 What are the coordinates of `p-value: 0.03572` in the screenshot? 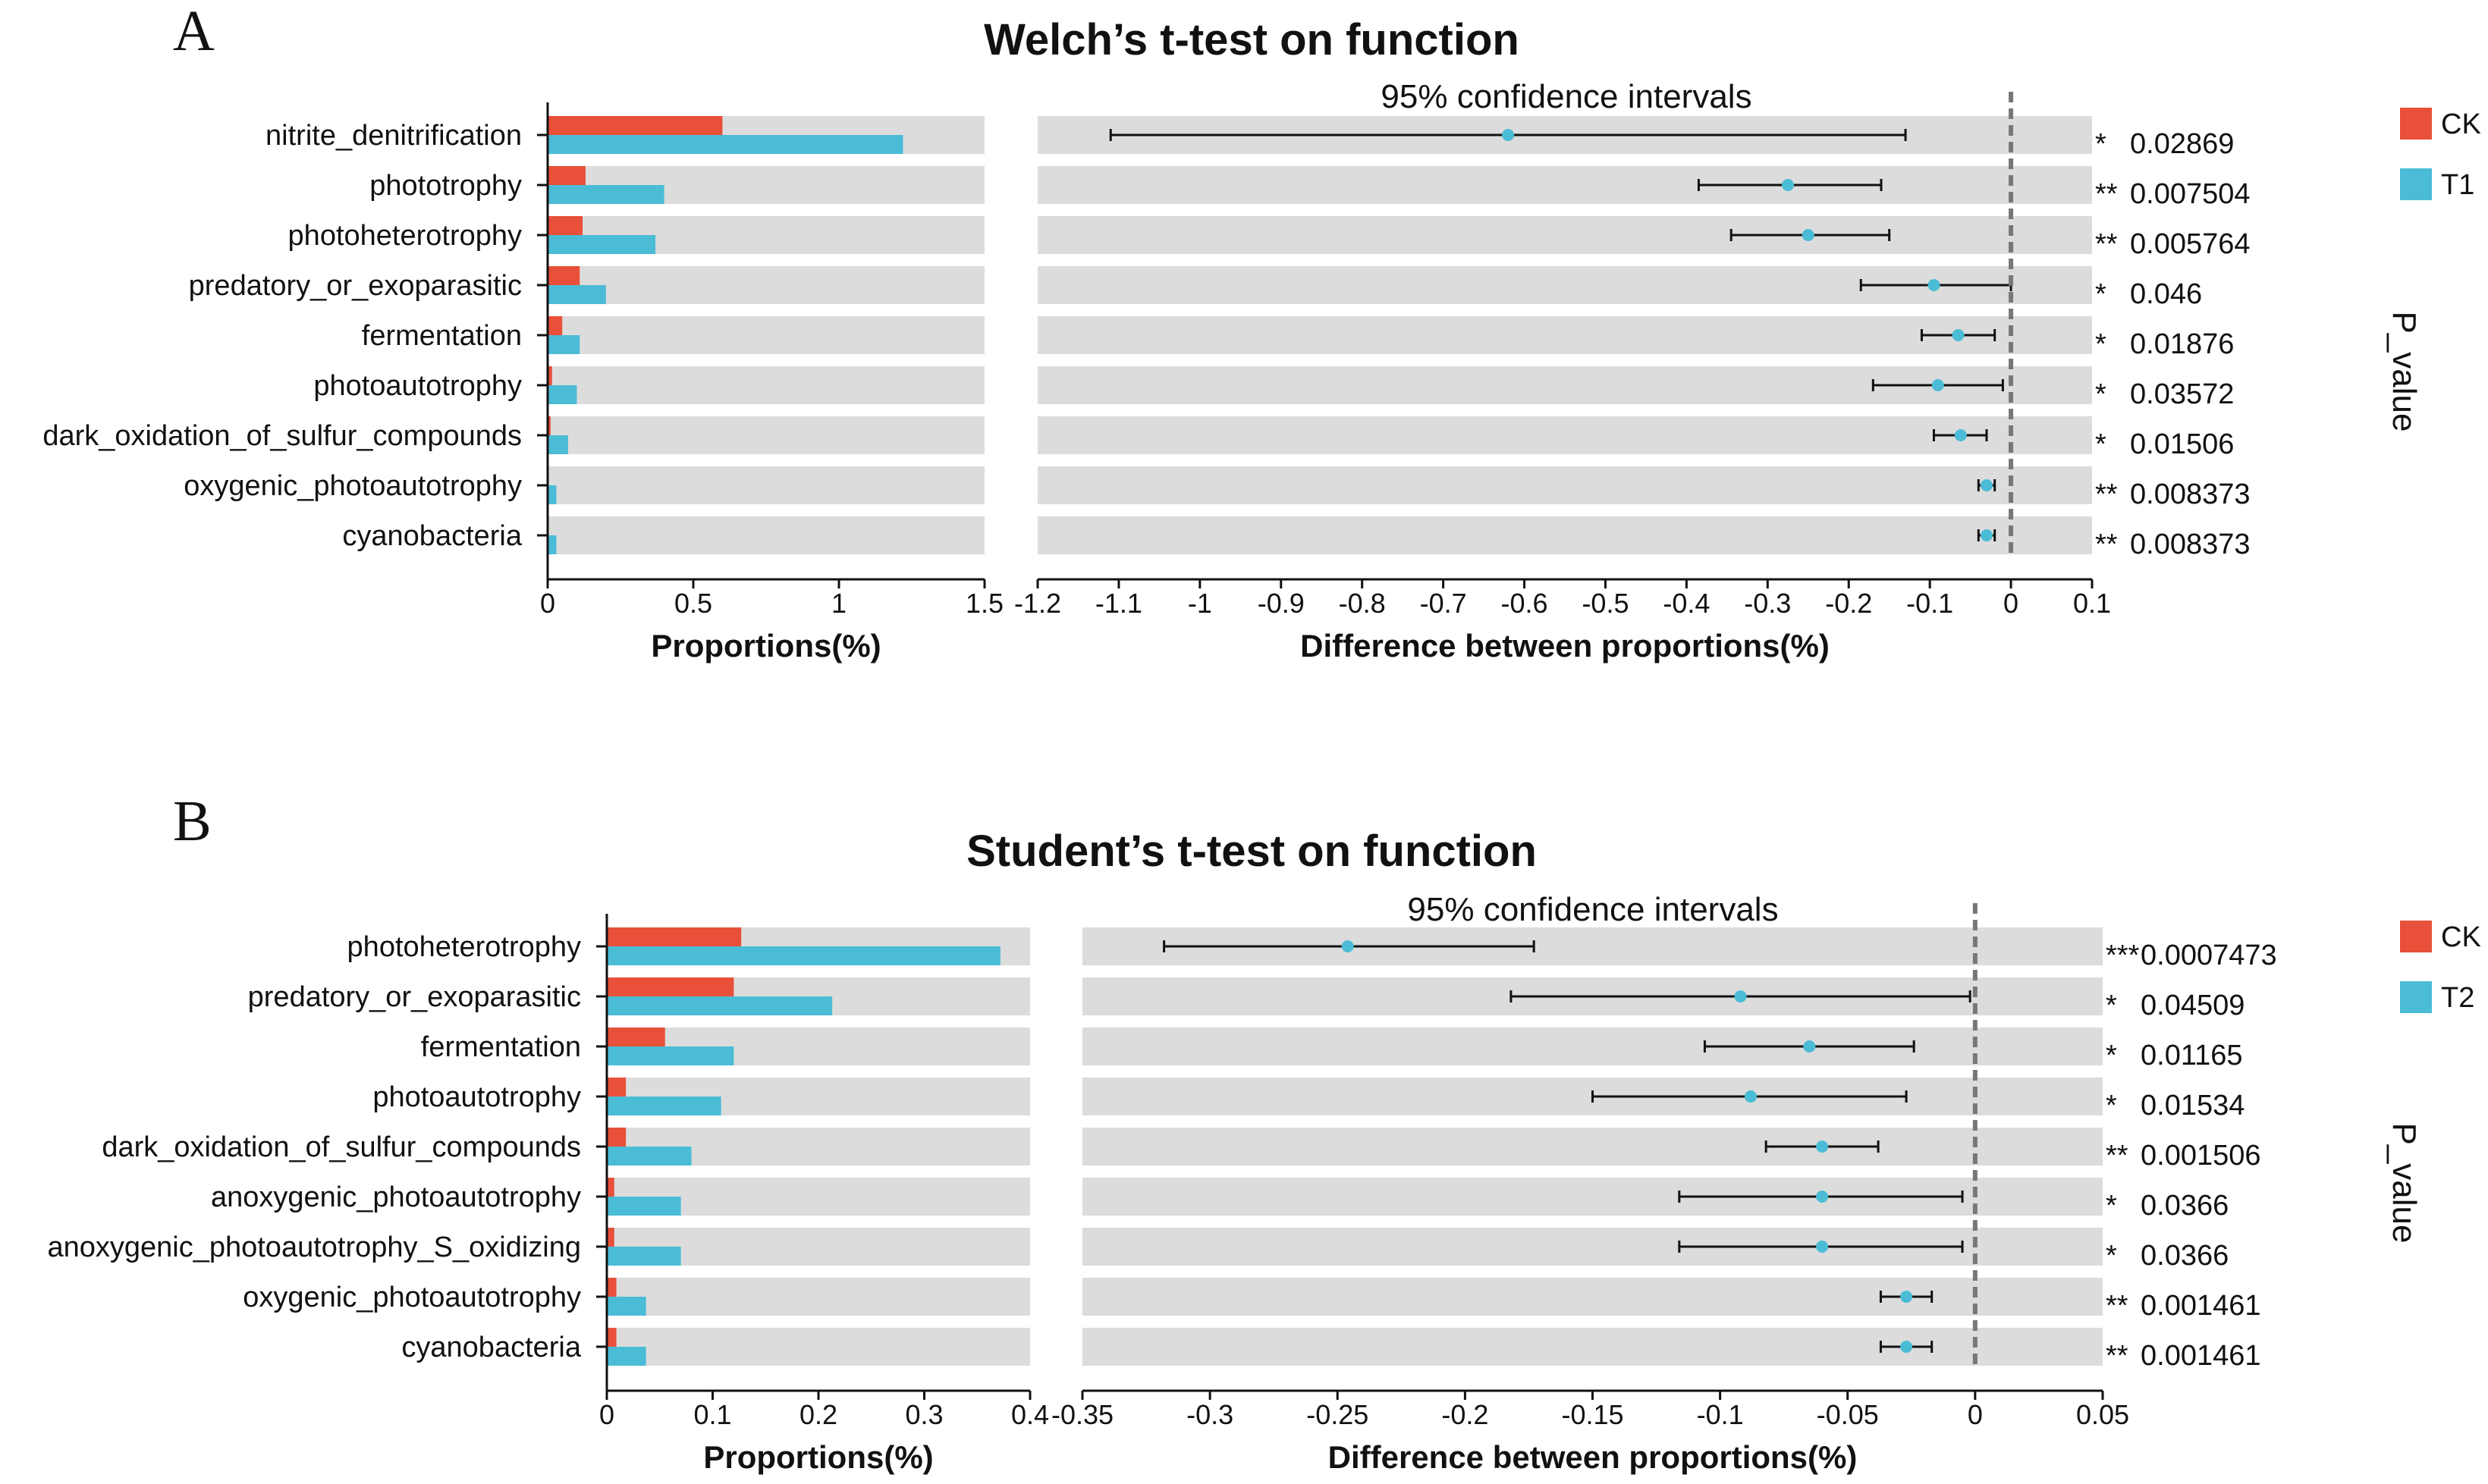 It's located at (2182, 394).